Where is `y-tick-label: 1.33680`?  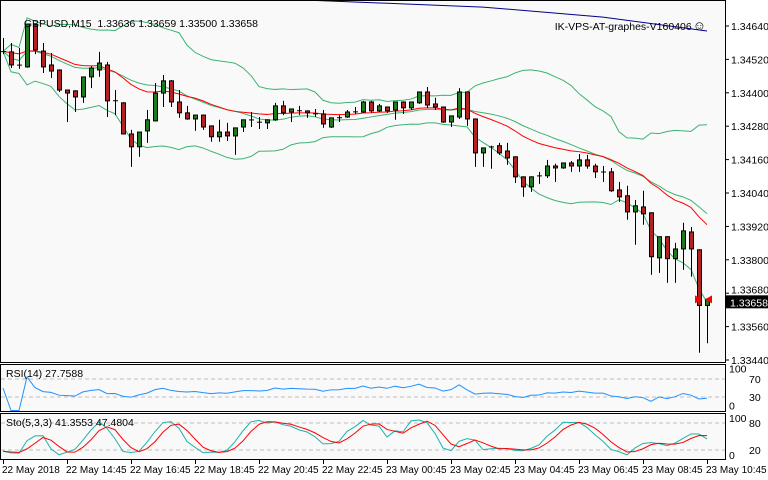 y-tick-label: 1.33680 is located at coordinates (749, 290).